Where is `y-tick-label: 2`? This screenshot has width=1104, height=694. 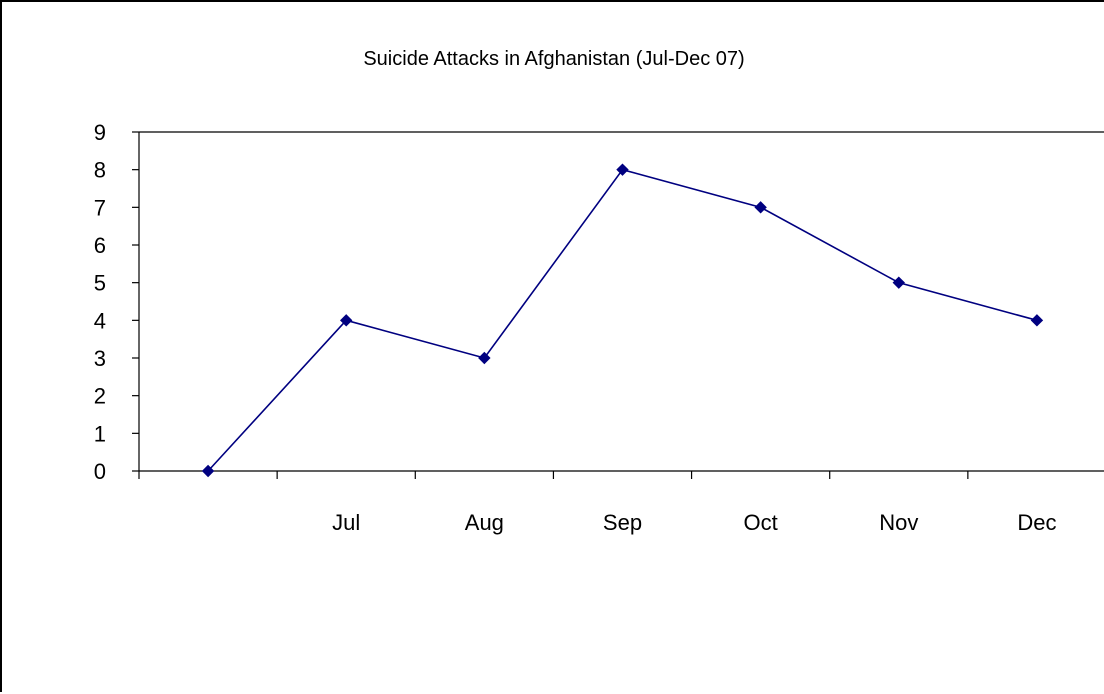
y-tick-label: 2 is located at coordinates (100, 396).